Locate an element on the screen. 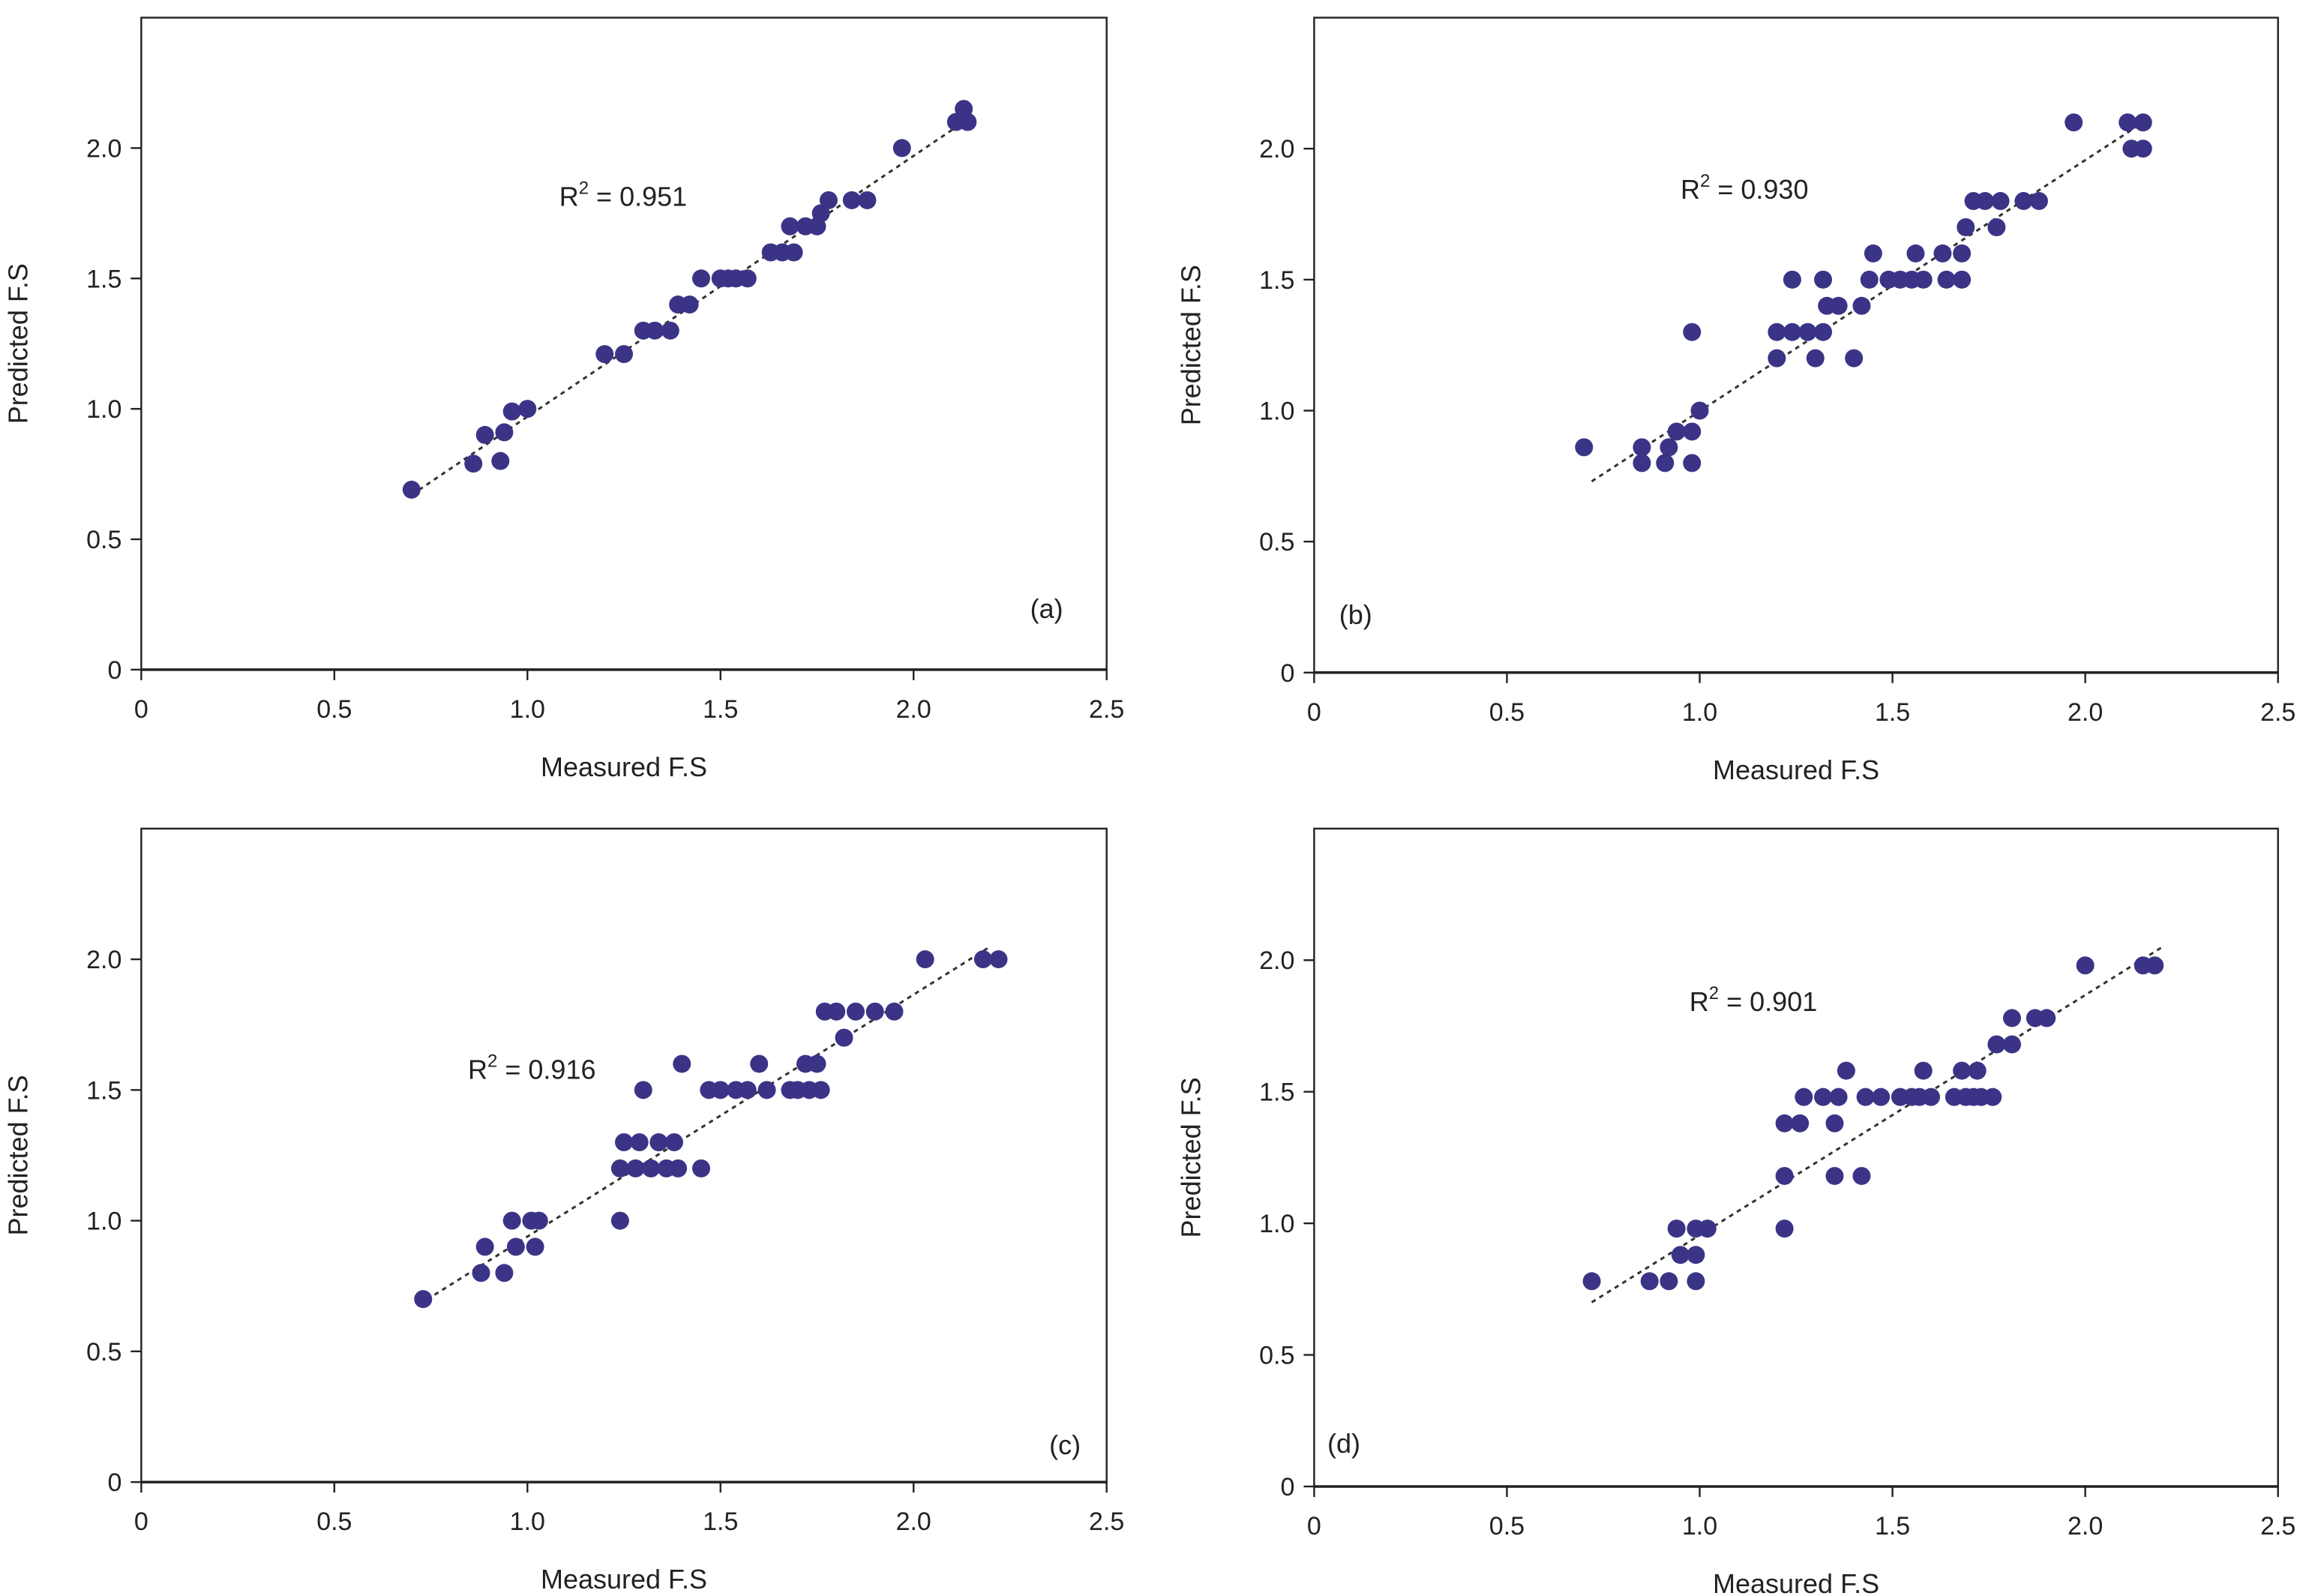 This screenshot has height=1596, width=2306. y-tick-label: 2.0 is located at coordinates (103, 960).